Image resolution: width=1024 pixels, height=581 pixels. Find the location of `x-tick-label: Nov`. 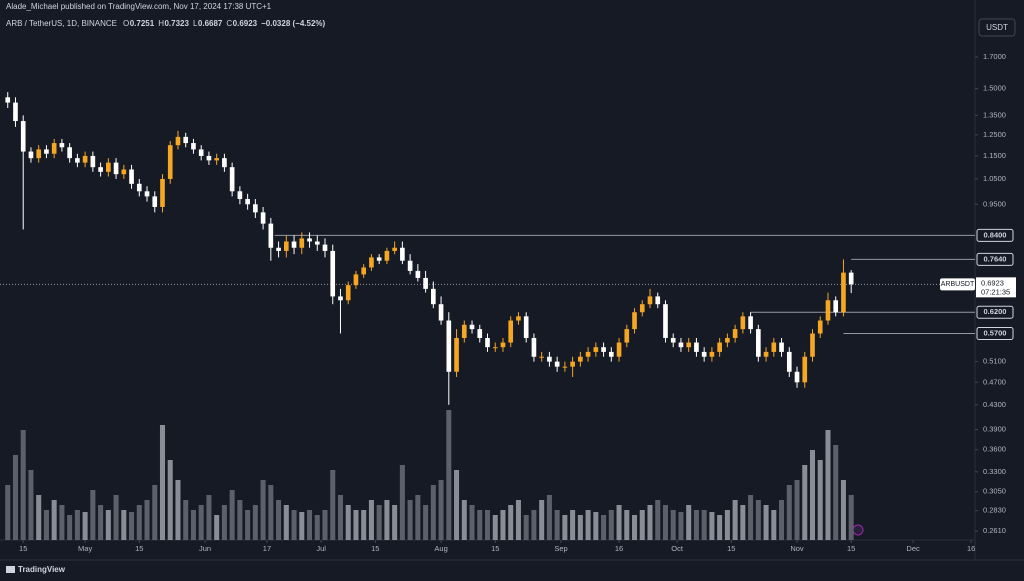

x-tick-label: Nov is located at coordinates (797, 548).